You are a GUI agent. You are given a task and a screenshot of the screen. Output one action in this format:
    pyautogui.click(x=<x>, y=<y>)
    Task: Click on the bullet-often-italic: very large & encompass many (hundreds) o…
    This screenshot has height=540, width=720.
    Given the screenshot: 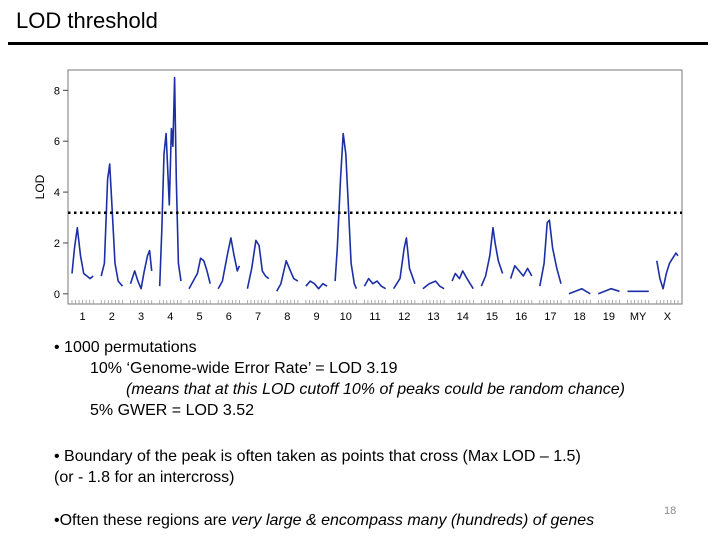 What is the action you would take?
    pyautogui.click(x=413, y=520)
    